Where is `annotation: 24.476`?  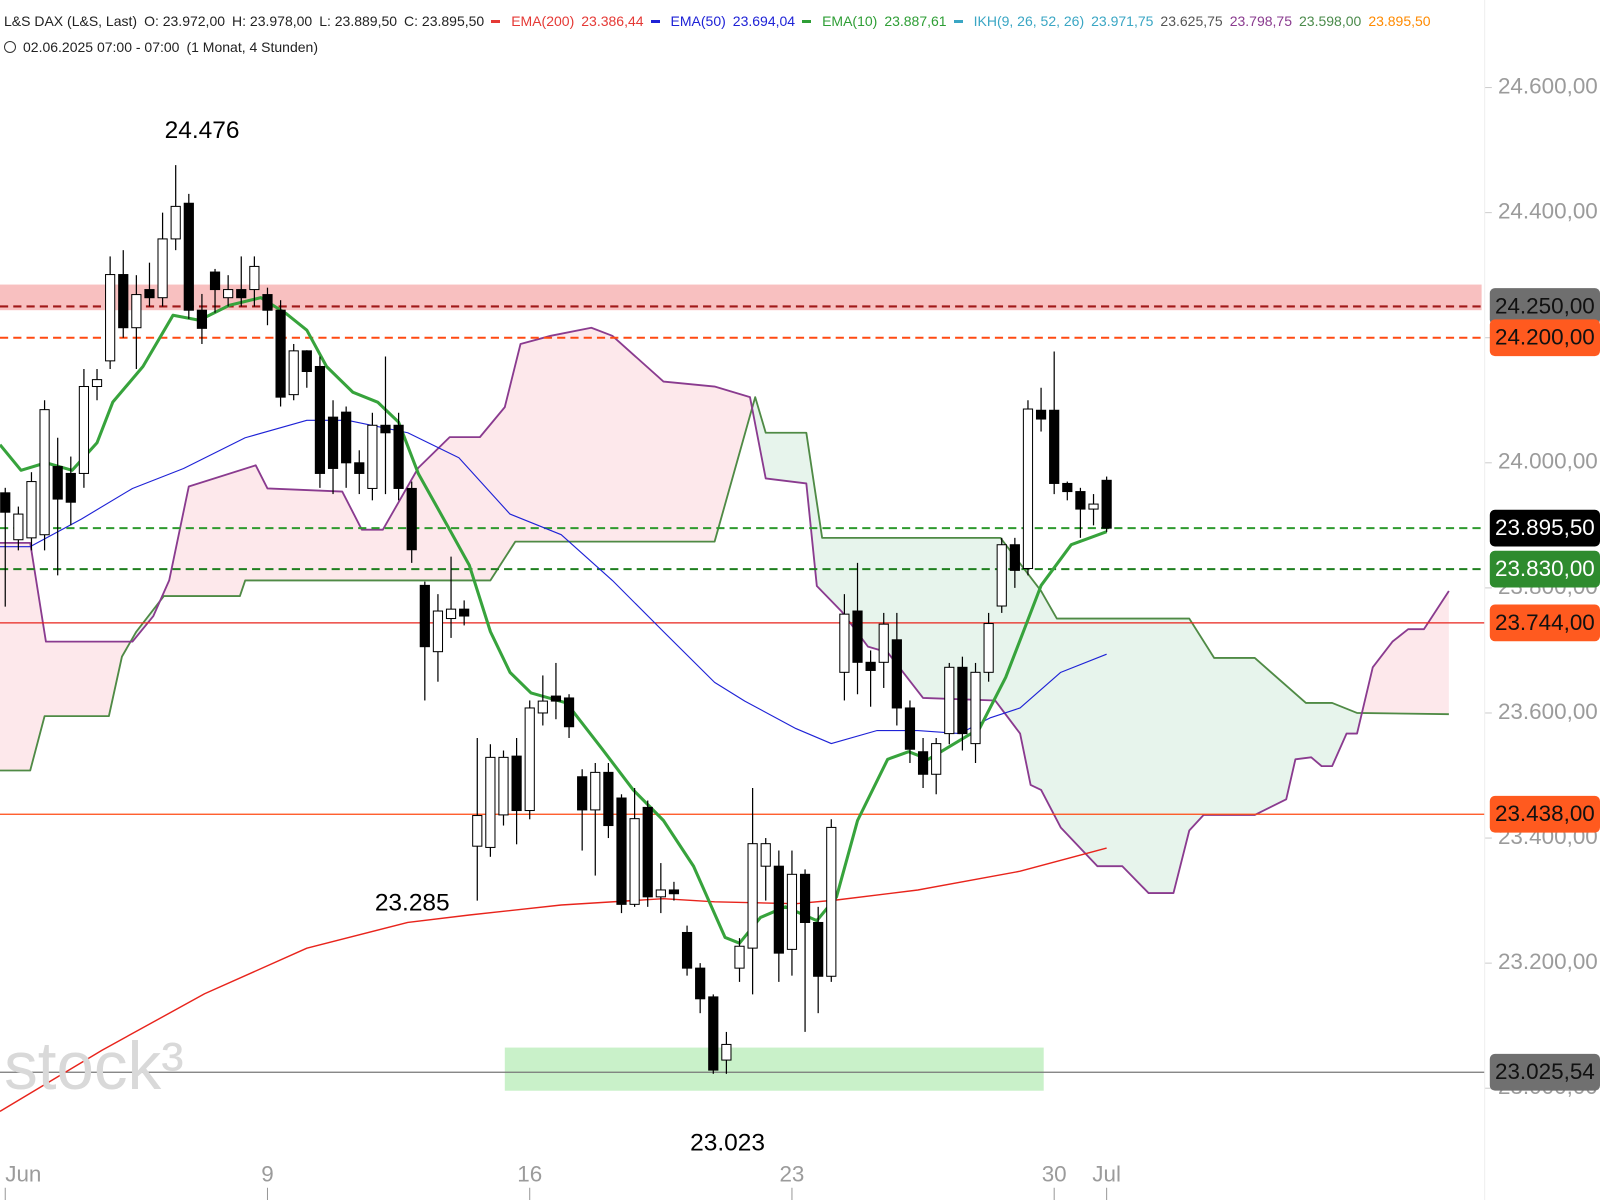 annotation: 24.476 is located at coordinates (202, 130).